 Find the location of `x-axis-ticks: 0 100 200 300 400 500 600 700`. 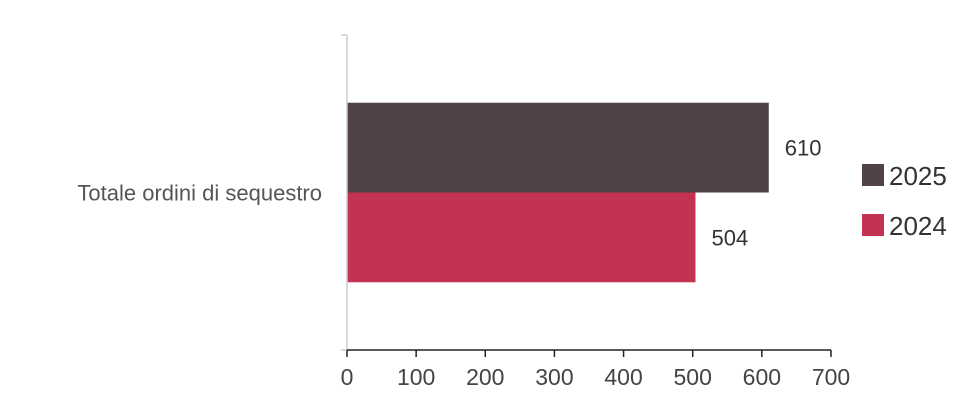

x-axis-ticks: 0 100 200 300 400 500 600 700 is located at coordinates (595, 370).